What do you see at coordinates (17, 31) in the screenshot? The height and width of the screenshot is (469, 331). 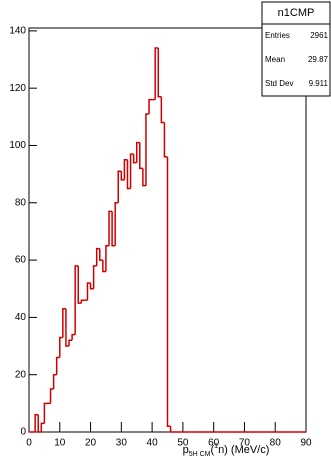 I see `y-tick-label: 140` at bounding box center [17, 31].